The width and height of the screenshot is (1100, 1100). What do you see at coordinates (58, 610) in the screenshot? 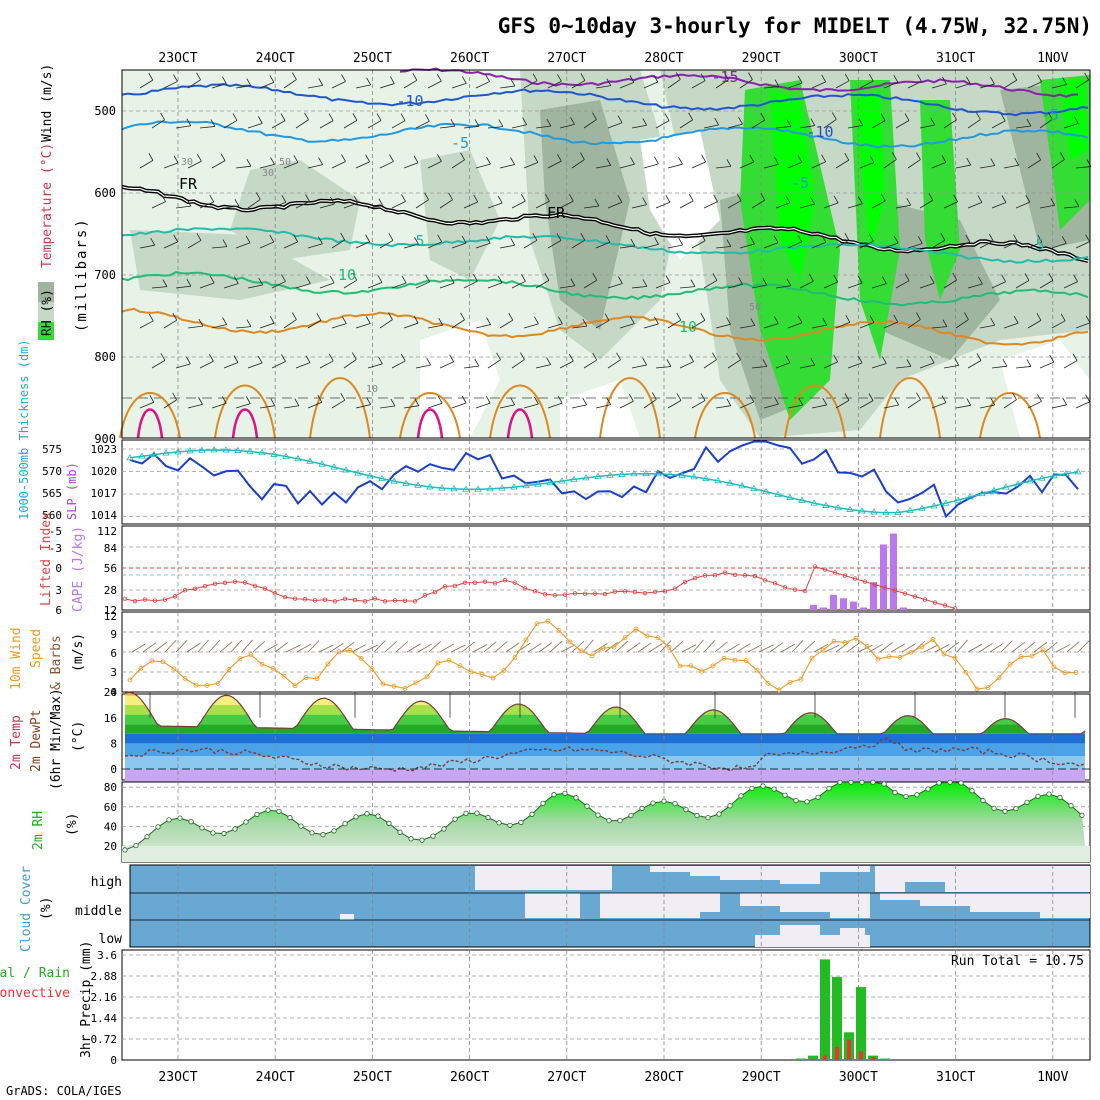
I see `tick-label: 6` at bounding box center [58, 610].